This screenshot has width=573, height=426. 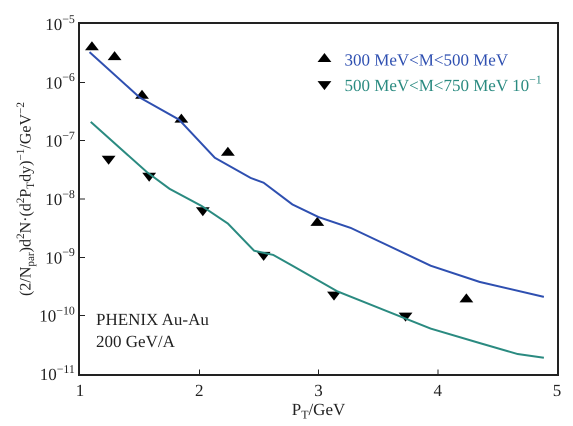 I want to click on annotation: PHENIX Au-Au 200 GeV/A, so click(x=153, y=331).